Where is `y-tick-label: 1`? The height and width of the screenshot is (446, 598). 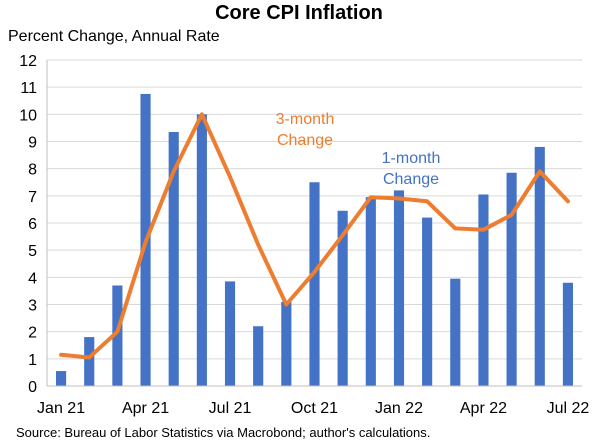 y-tick-label: 1 is located at coordinates (32, 360).